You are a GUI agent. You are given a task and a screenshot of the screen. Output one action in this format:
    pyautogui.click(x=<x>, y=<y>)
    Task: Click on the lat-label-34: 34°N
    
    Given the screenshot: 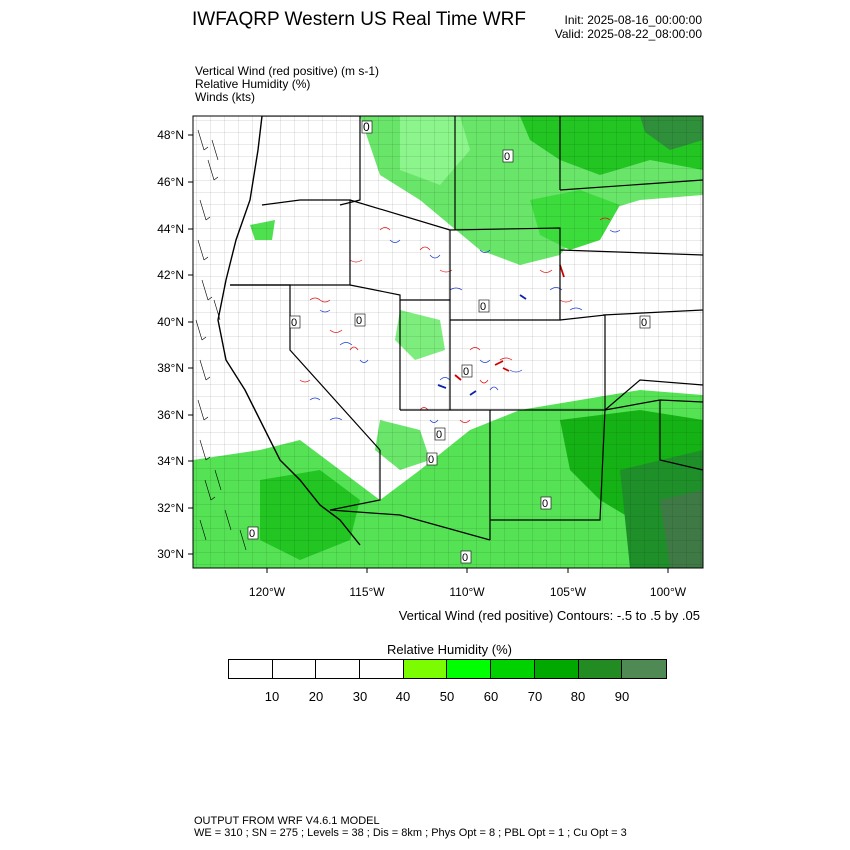 What is the action you would take?
    pyautogui.click(x=170, y=461)
    